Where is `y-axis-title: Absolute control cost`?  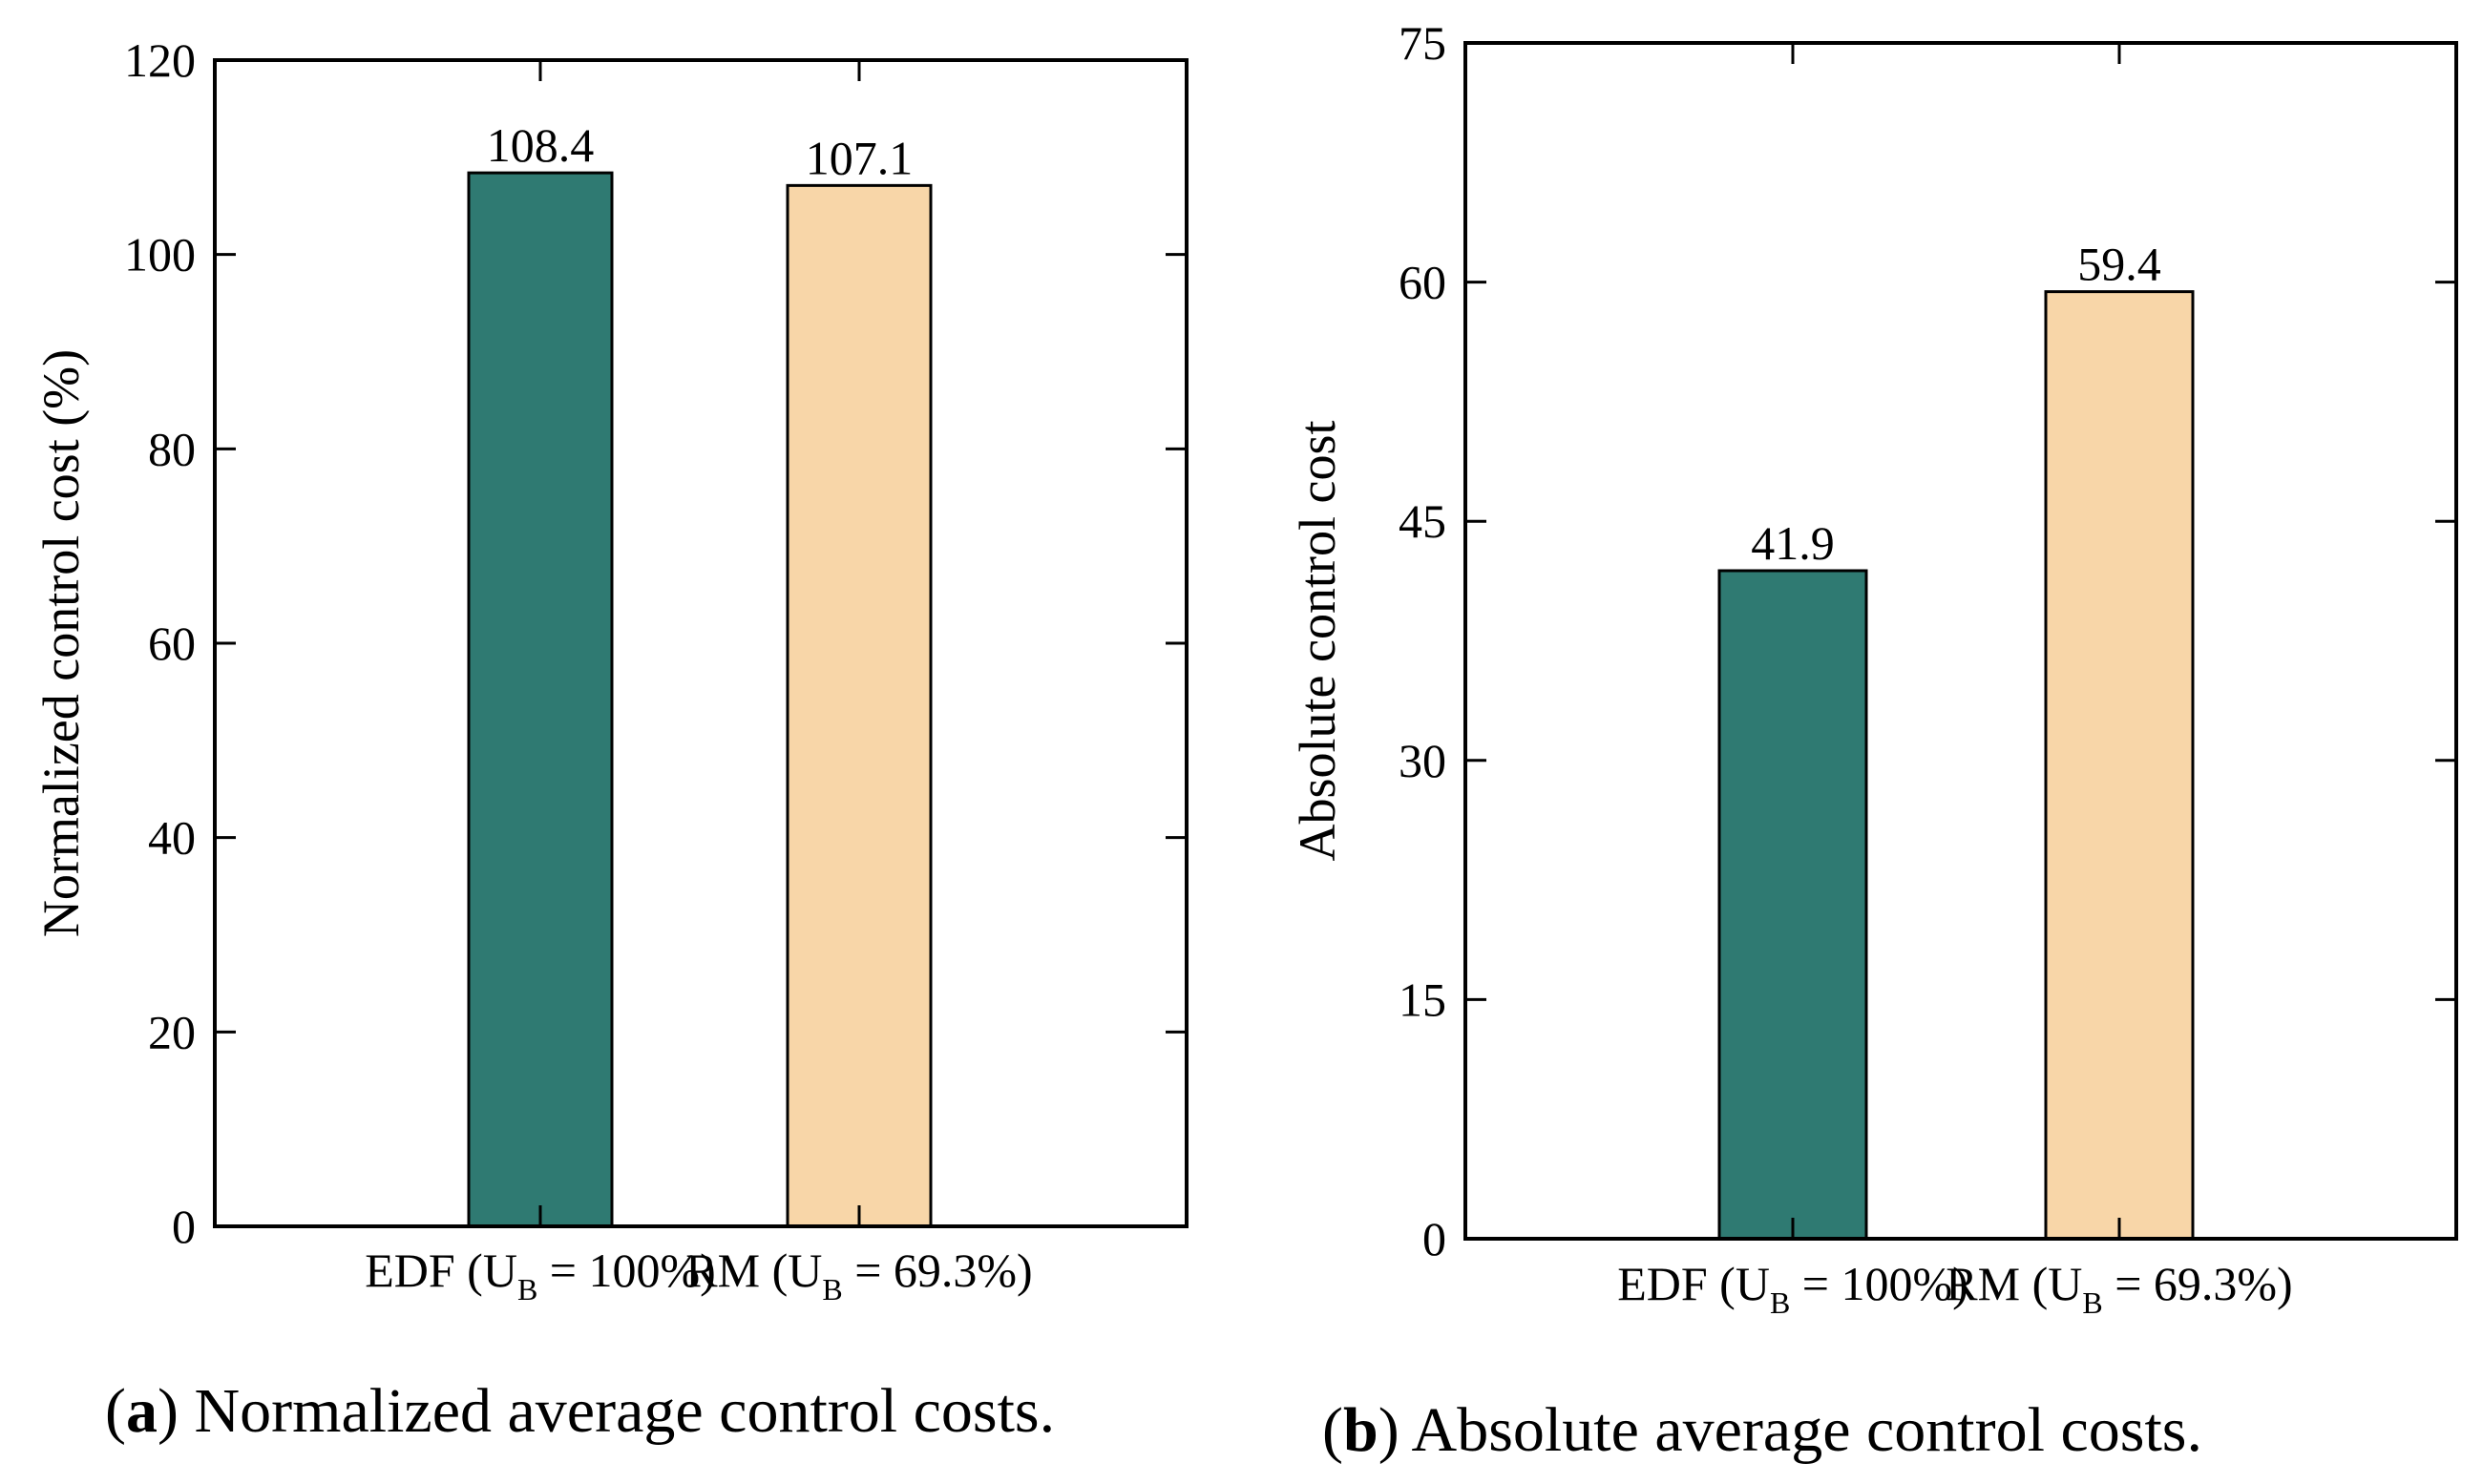 y-axis-title: Absolute control cost is located at coordinates (1317, 641).